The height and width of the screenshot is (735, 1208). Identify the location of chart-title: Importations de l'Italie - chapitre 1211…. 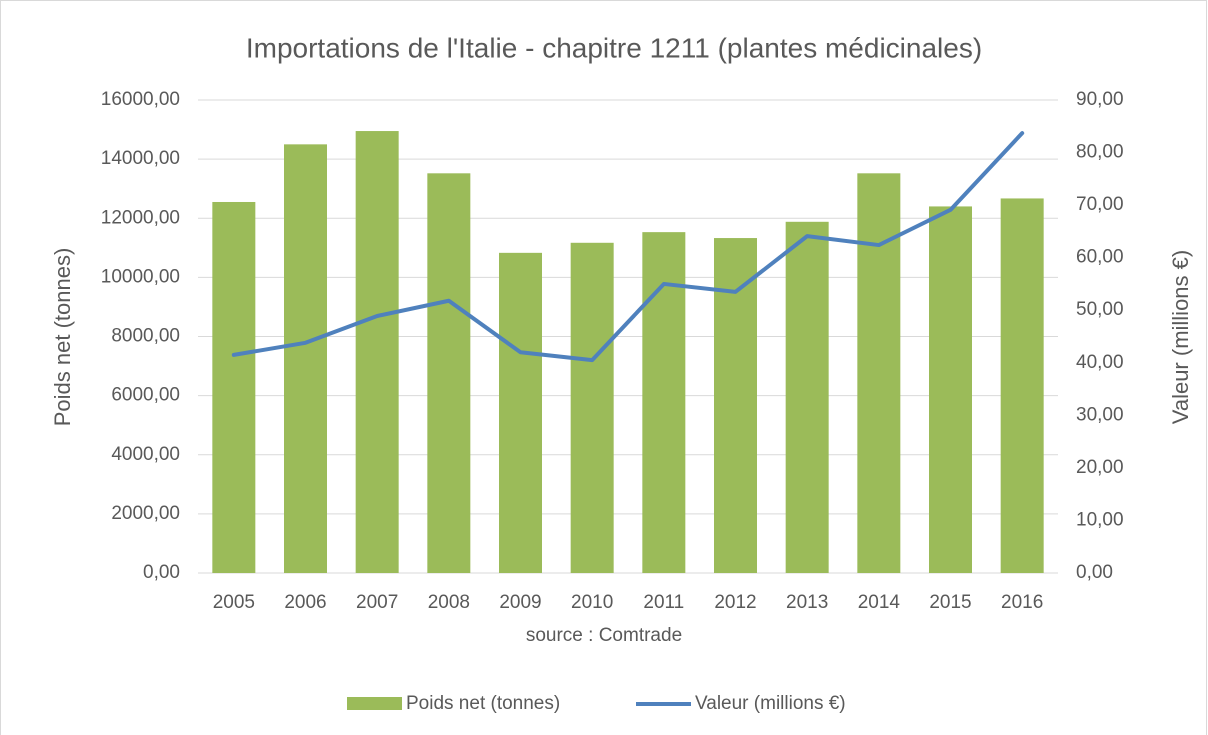
(614, 47).